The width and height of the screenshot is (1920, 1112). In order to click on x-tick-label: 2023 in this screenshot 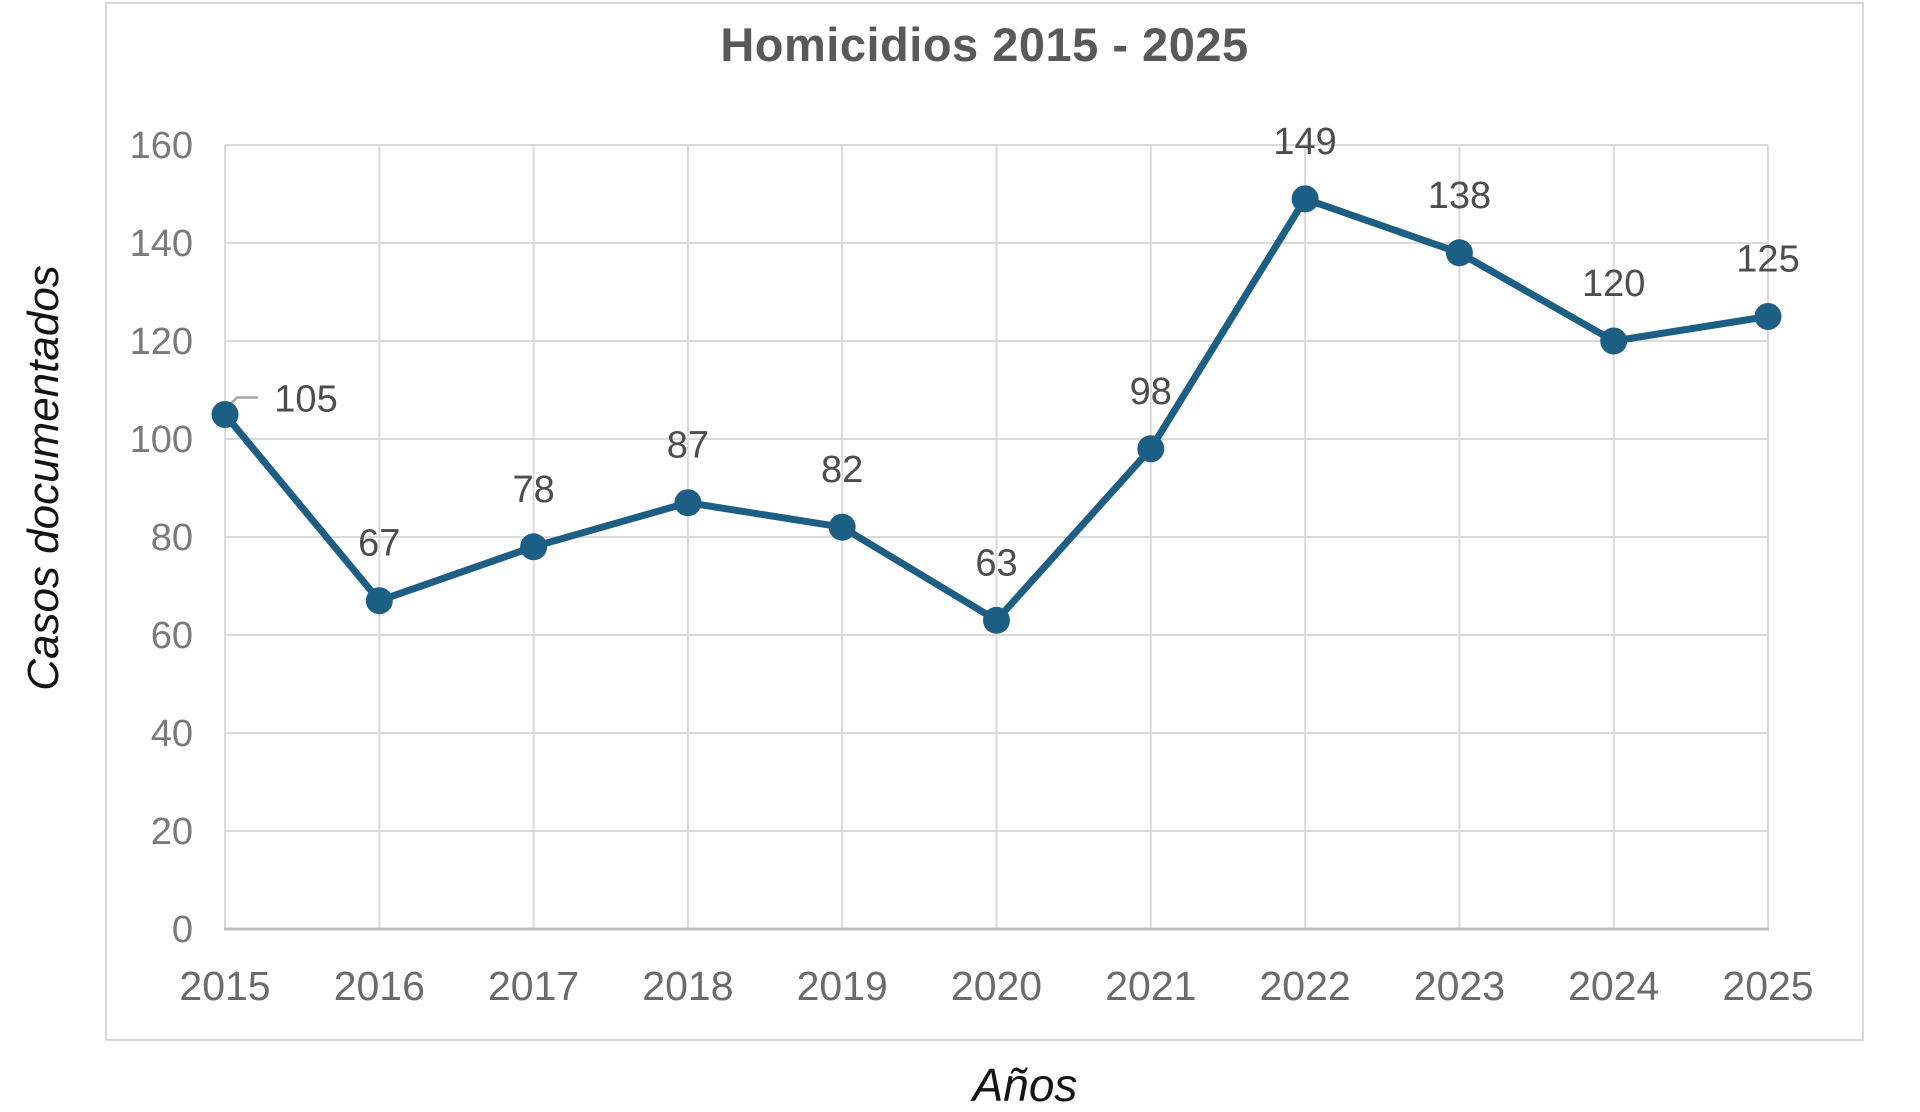, I will do `click(1459, 986)`.